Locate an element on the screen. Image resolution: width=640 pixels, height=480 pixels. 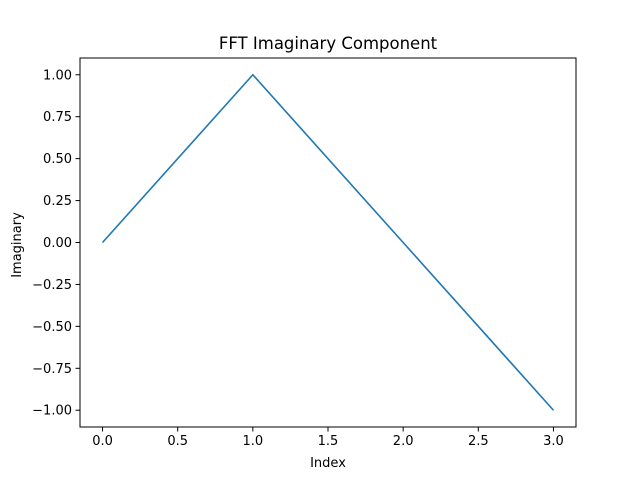
y-tick-label: 1.00 is located at coordinates (57, 75).